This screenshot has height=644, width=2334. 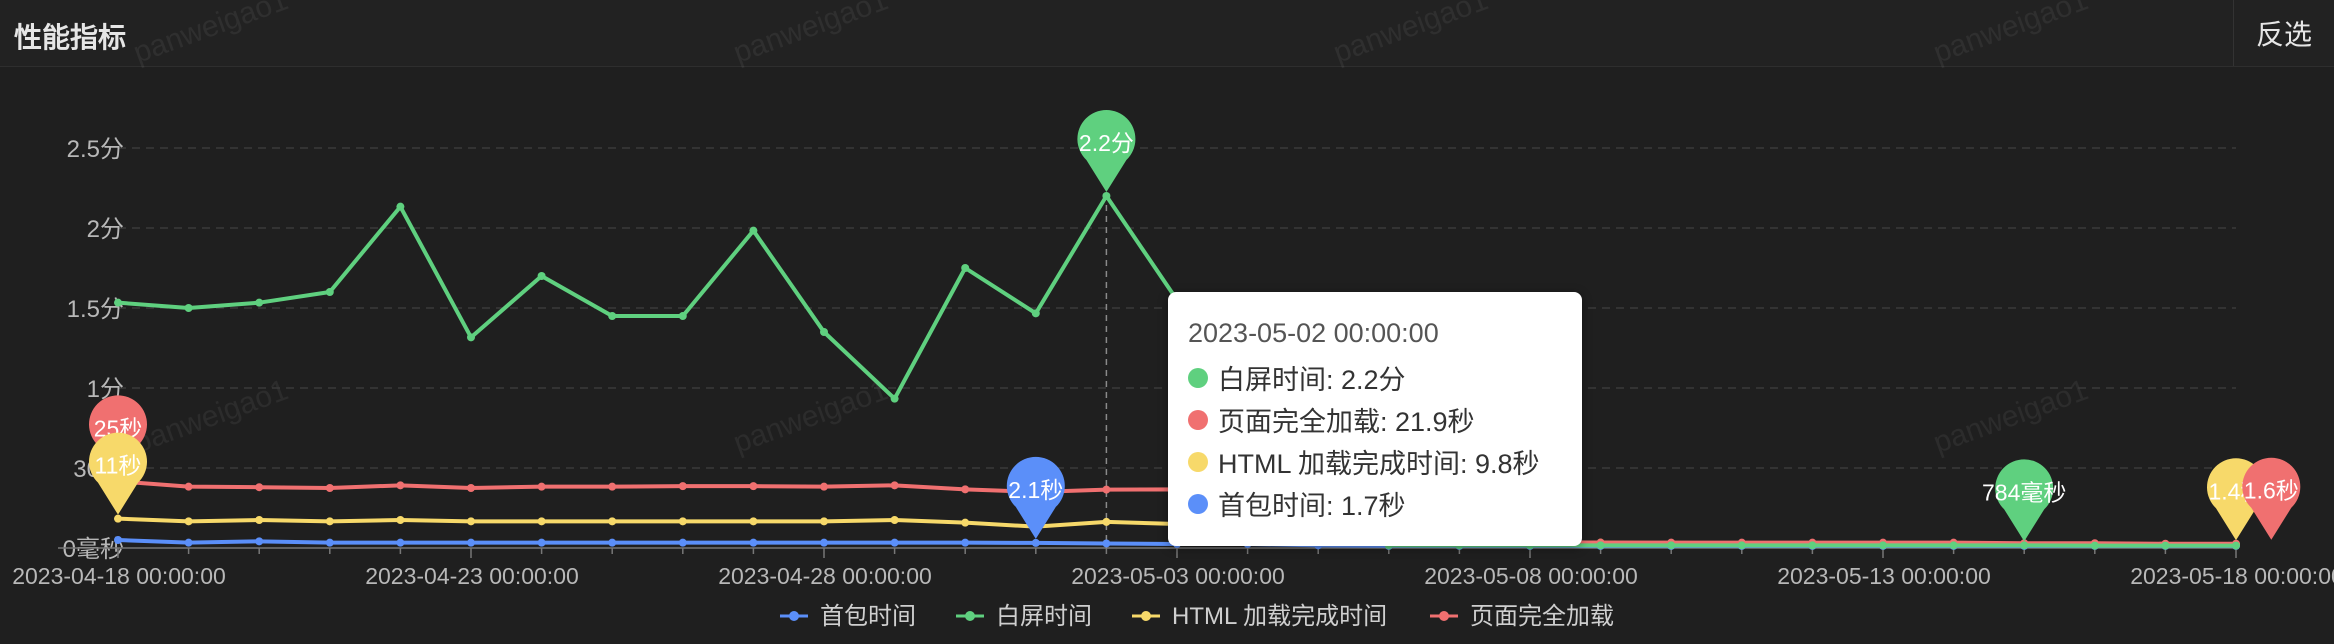 I want to click on x-tick-label: 2023-04-18 00:00:00, so click(x=119, y=576).